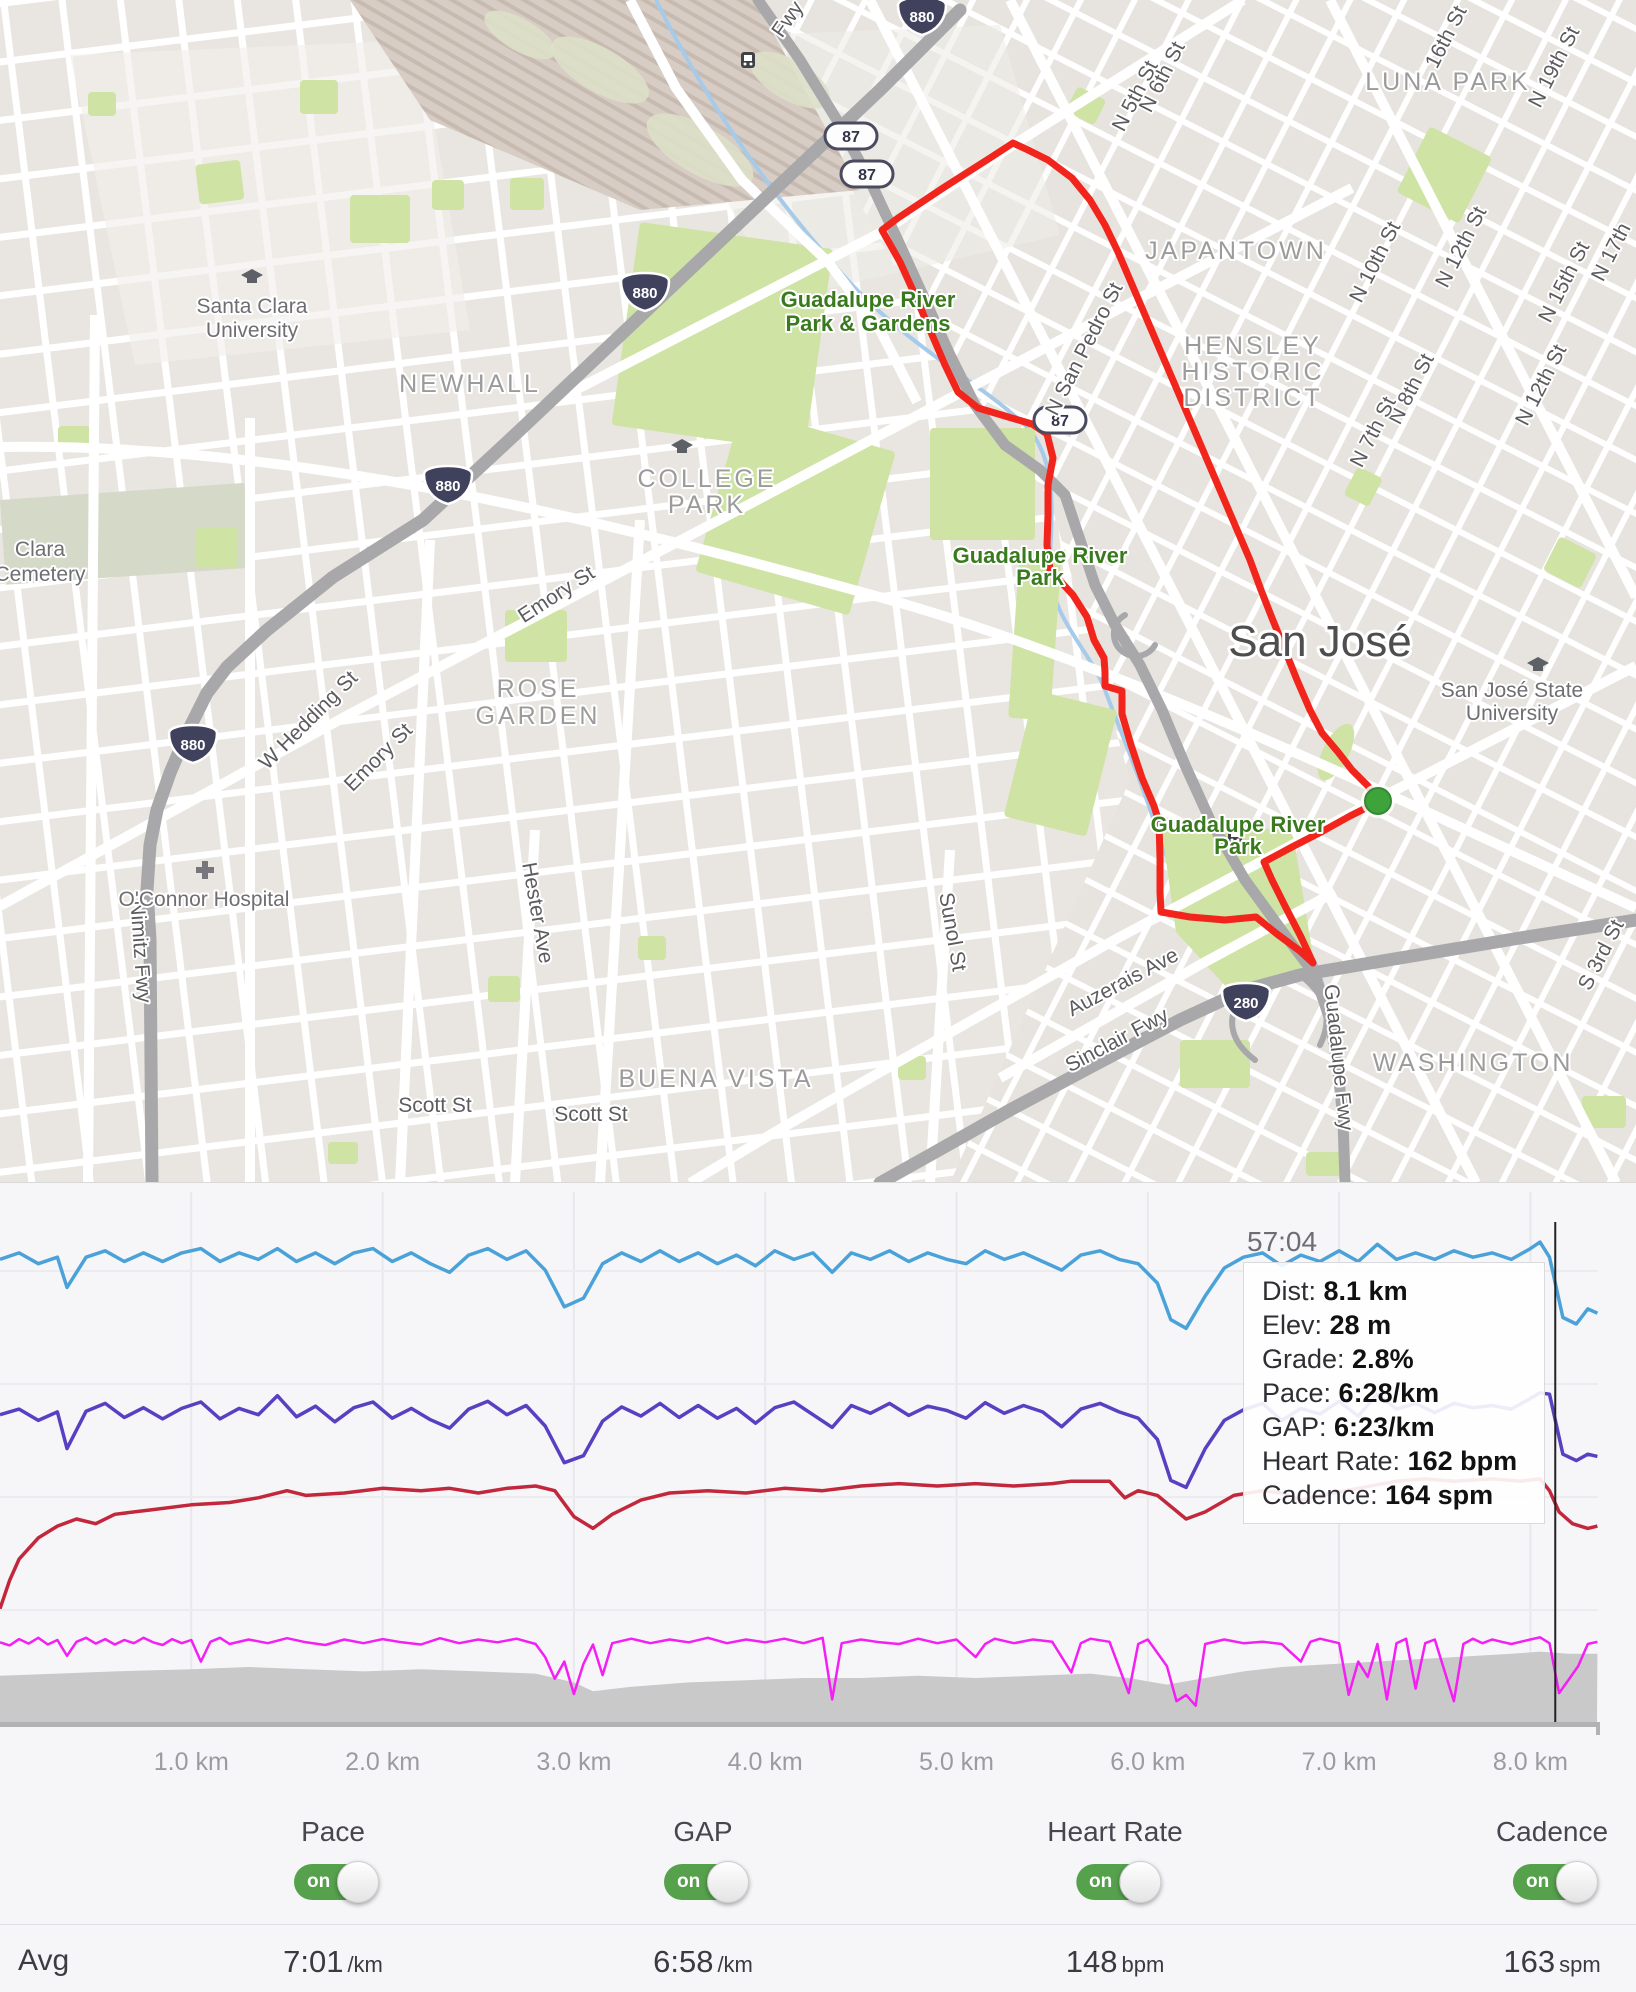 The height and width of the screenshot is (1992, 1636). I want to click on toggle-cadence: on, so click(1555, 1882).